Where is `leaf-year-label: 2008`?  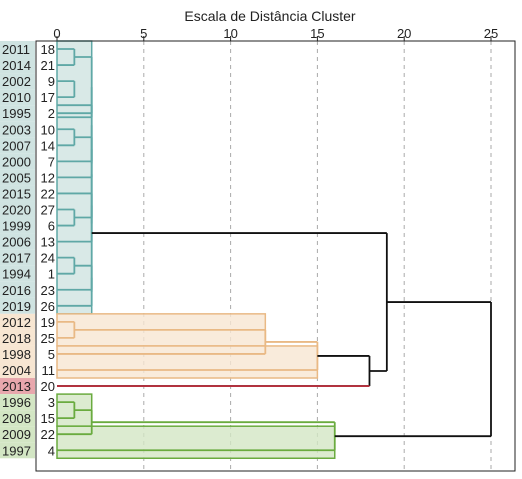
leaf-year-label: 2008 is located at coordinates (16, 418).